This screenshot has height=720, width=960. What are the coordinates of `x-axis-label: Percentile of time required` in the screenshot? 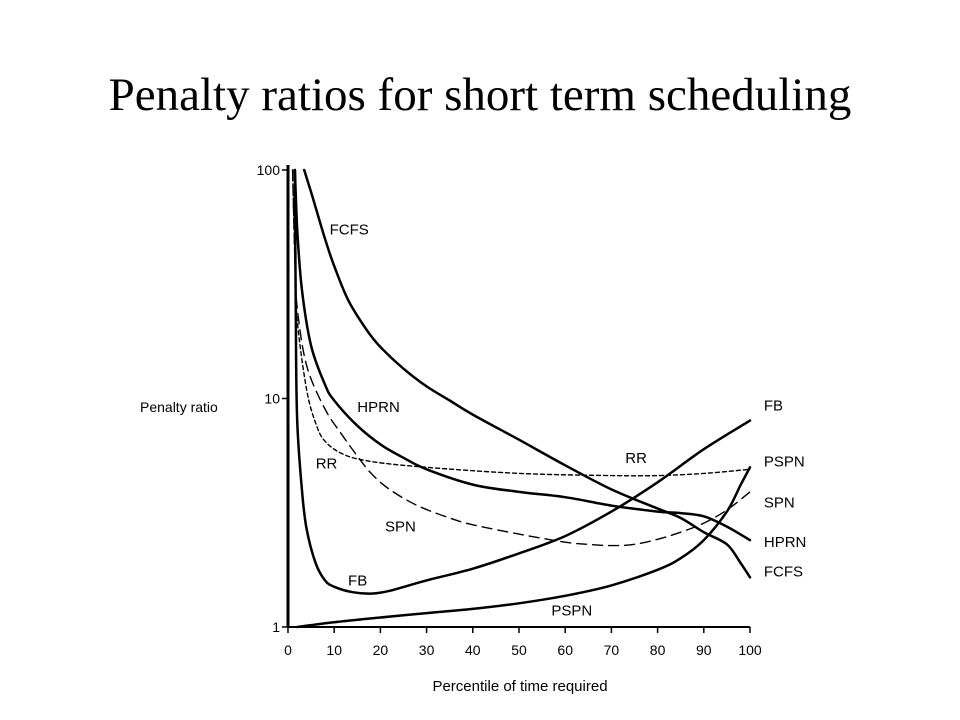 It's located at (519, 686).